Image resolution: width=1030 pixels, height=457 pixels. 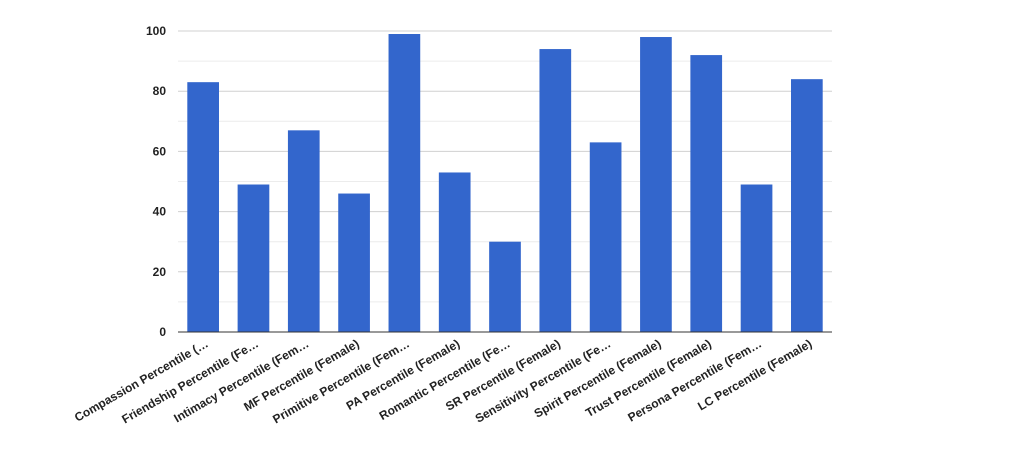 I want to click on y-tick-label: 40, so click(x=160, y=212).